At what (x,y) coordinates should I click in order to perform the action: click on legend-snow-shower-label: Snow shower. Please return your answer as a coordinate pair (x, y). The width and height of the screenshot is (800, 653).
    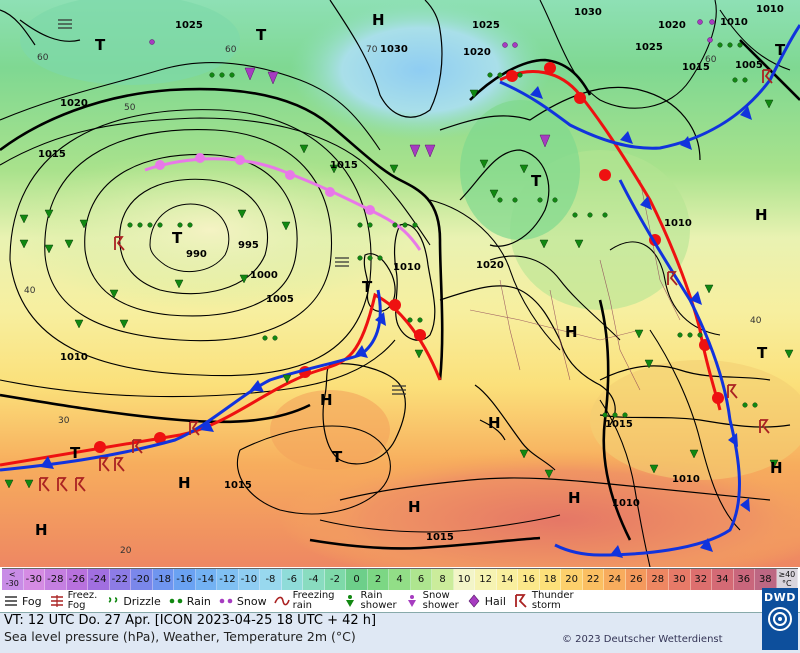
    Looking at the image, I should click on (441, 601).